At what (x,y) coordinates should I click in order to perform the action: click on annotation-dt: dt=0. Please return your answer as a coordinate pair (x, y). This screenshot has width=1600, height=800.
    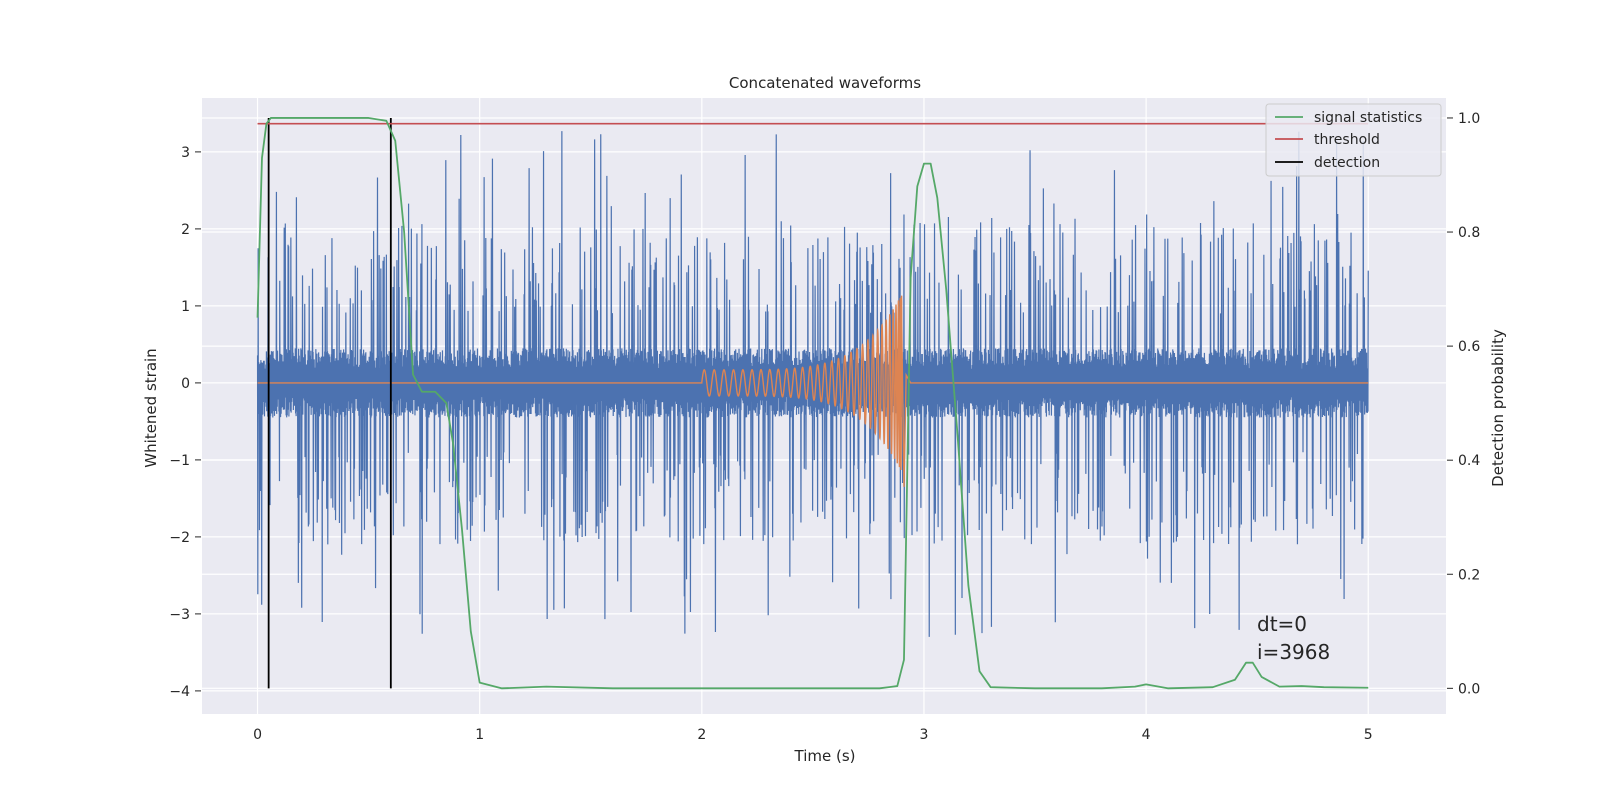
    Looking at the image, I should click on (1282, 624).